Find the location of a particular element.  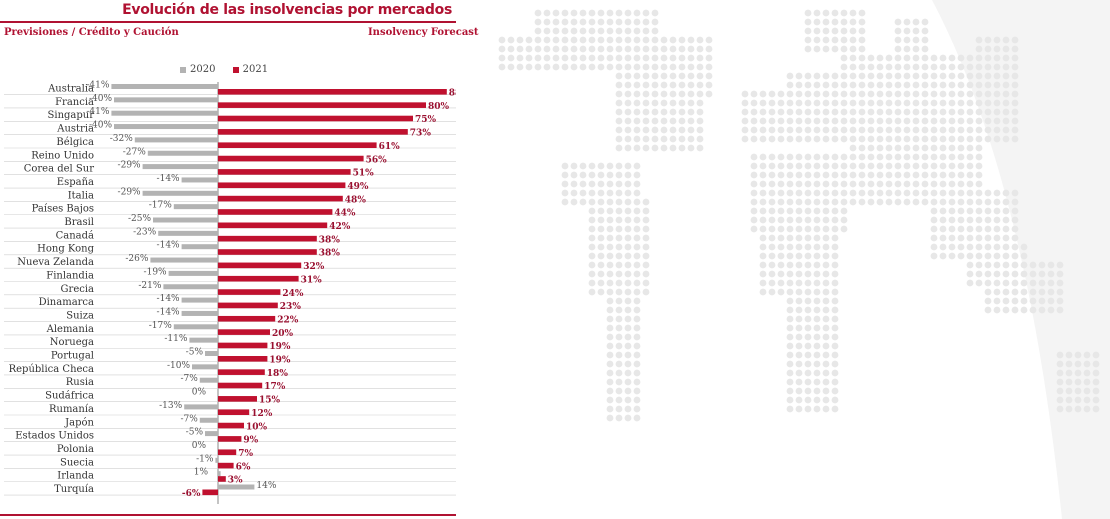

value-label-2020: -21% is located at coordinates (149, 286).